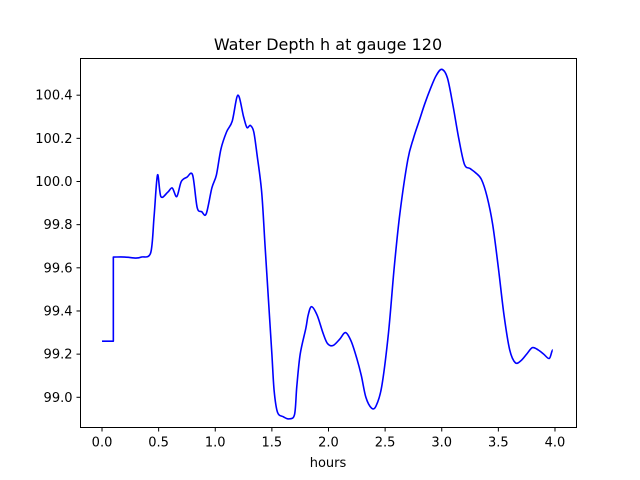 This screenshot has width=640, height=480. I want to click on x-tick-label: 1.0, so click(215, 443).